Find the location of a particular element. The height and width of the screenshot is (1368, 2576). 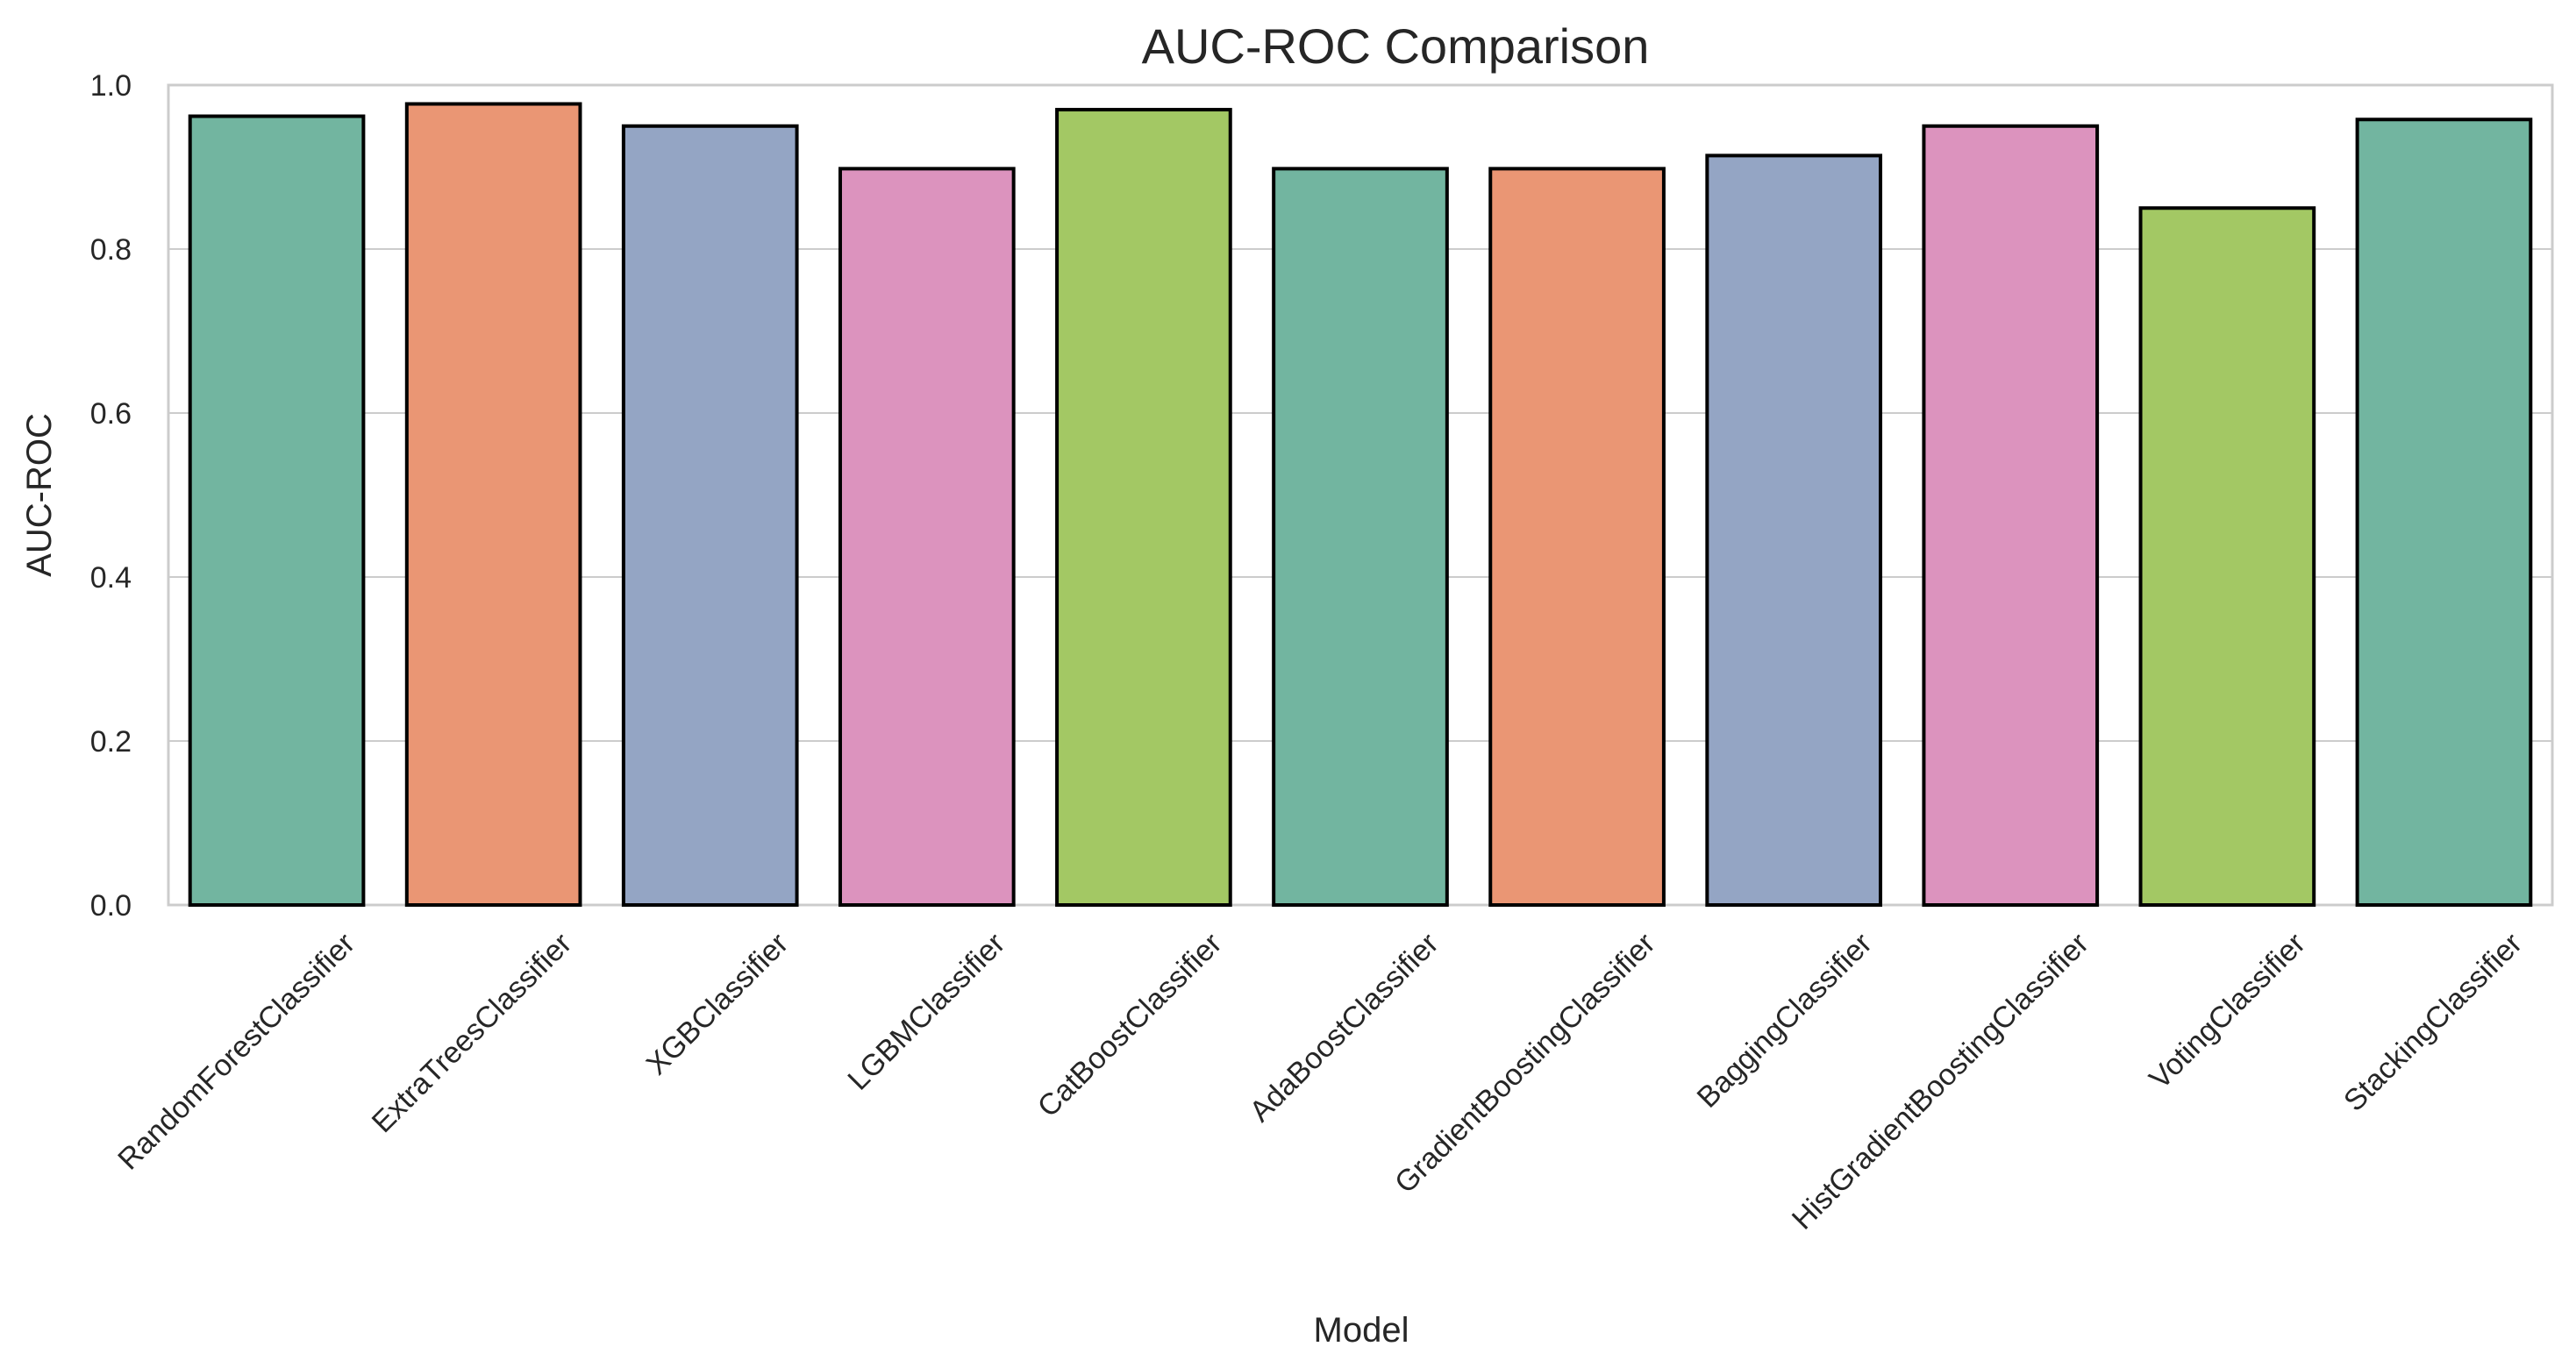

chart-title: AUC-ROC Comparison is located at coordinates (1396, 46).